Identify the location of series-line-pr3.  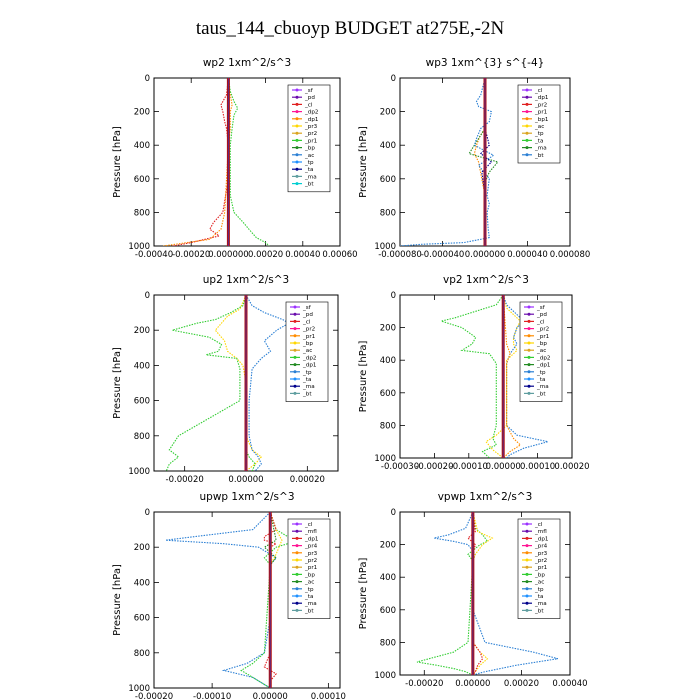
(452, 593).